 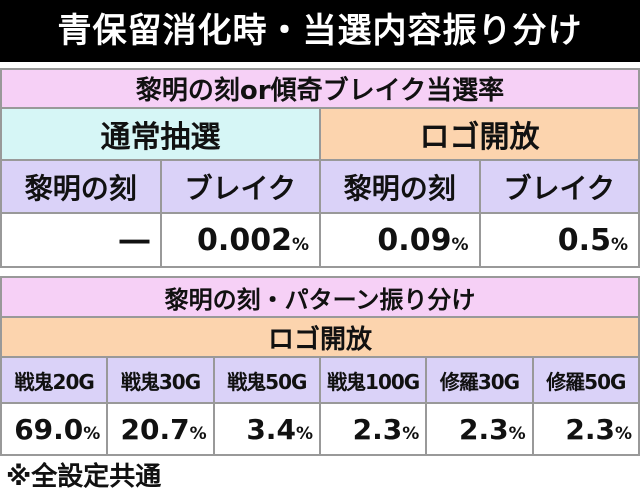 I want to click on title: 青保留消化時・当選内容振り分け, so click(x=320, y=31).